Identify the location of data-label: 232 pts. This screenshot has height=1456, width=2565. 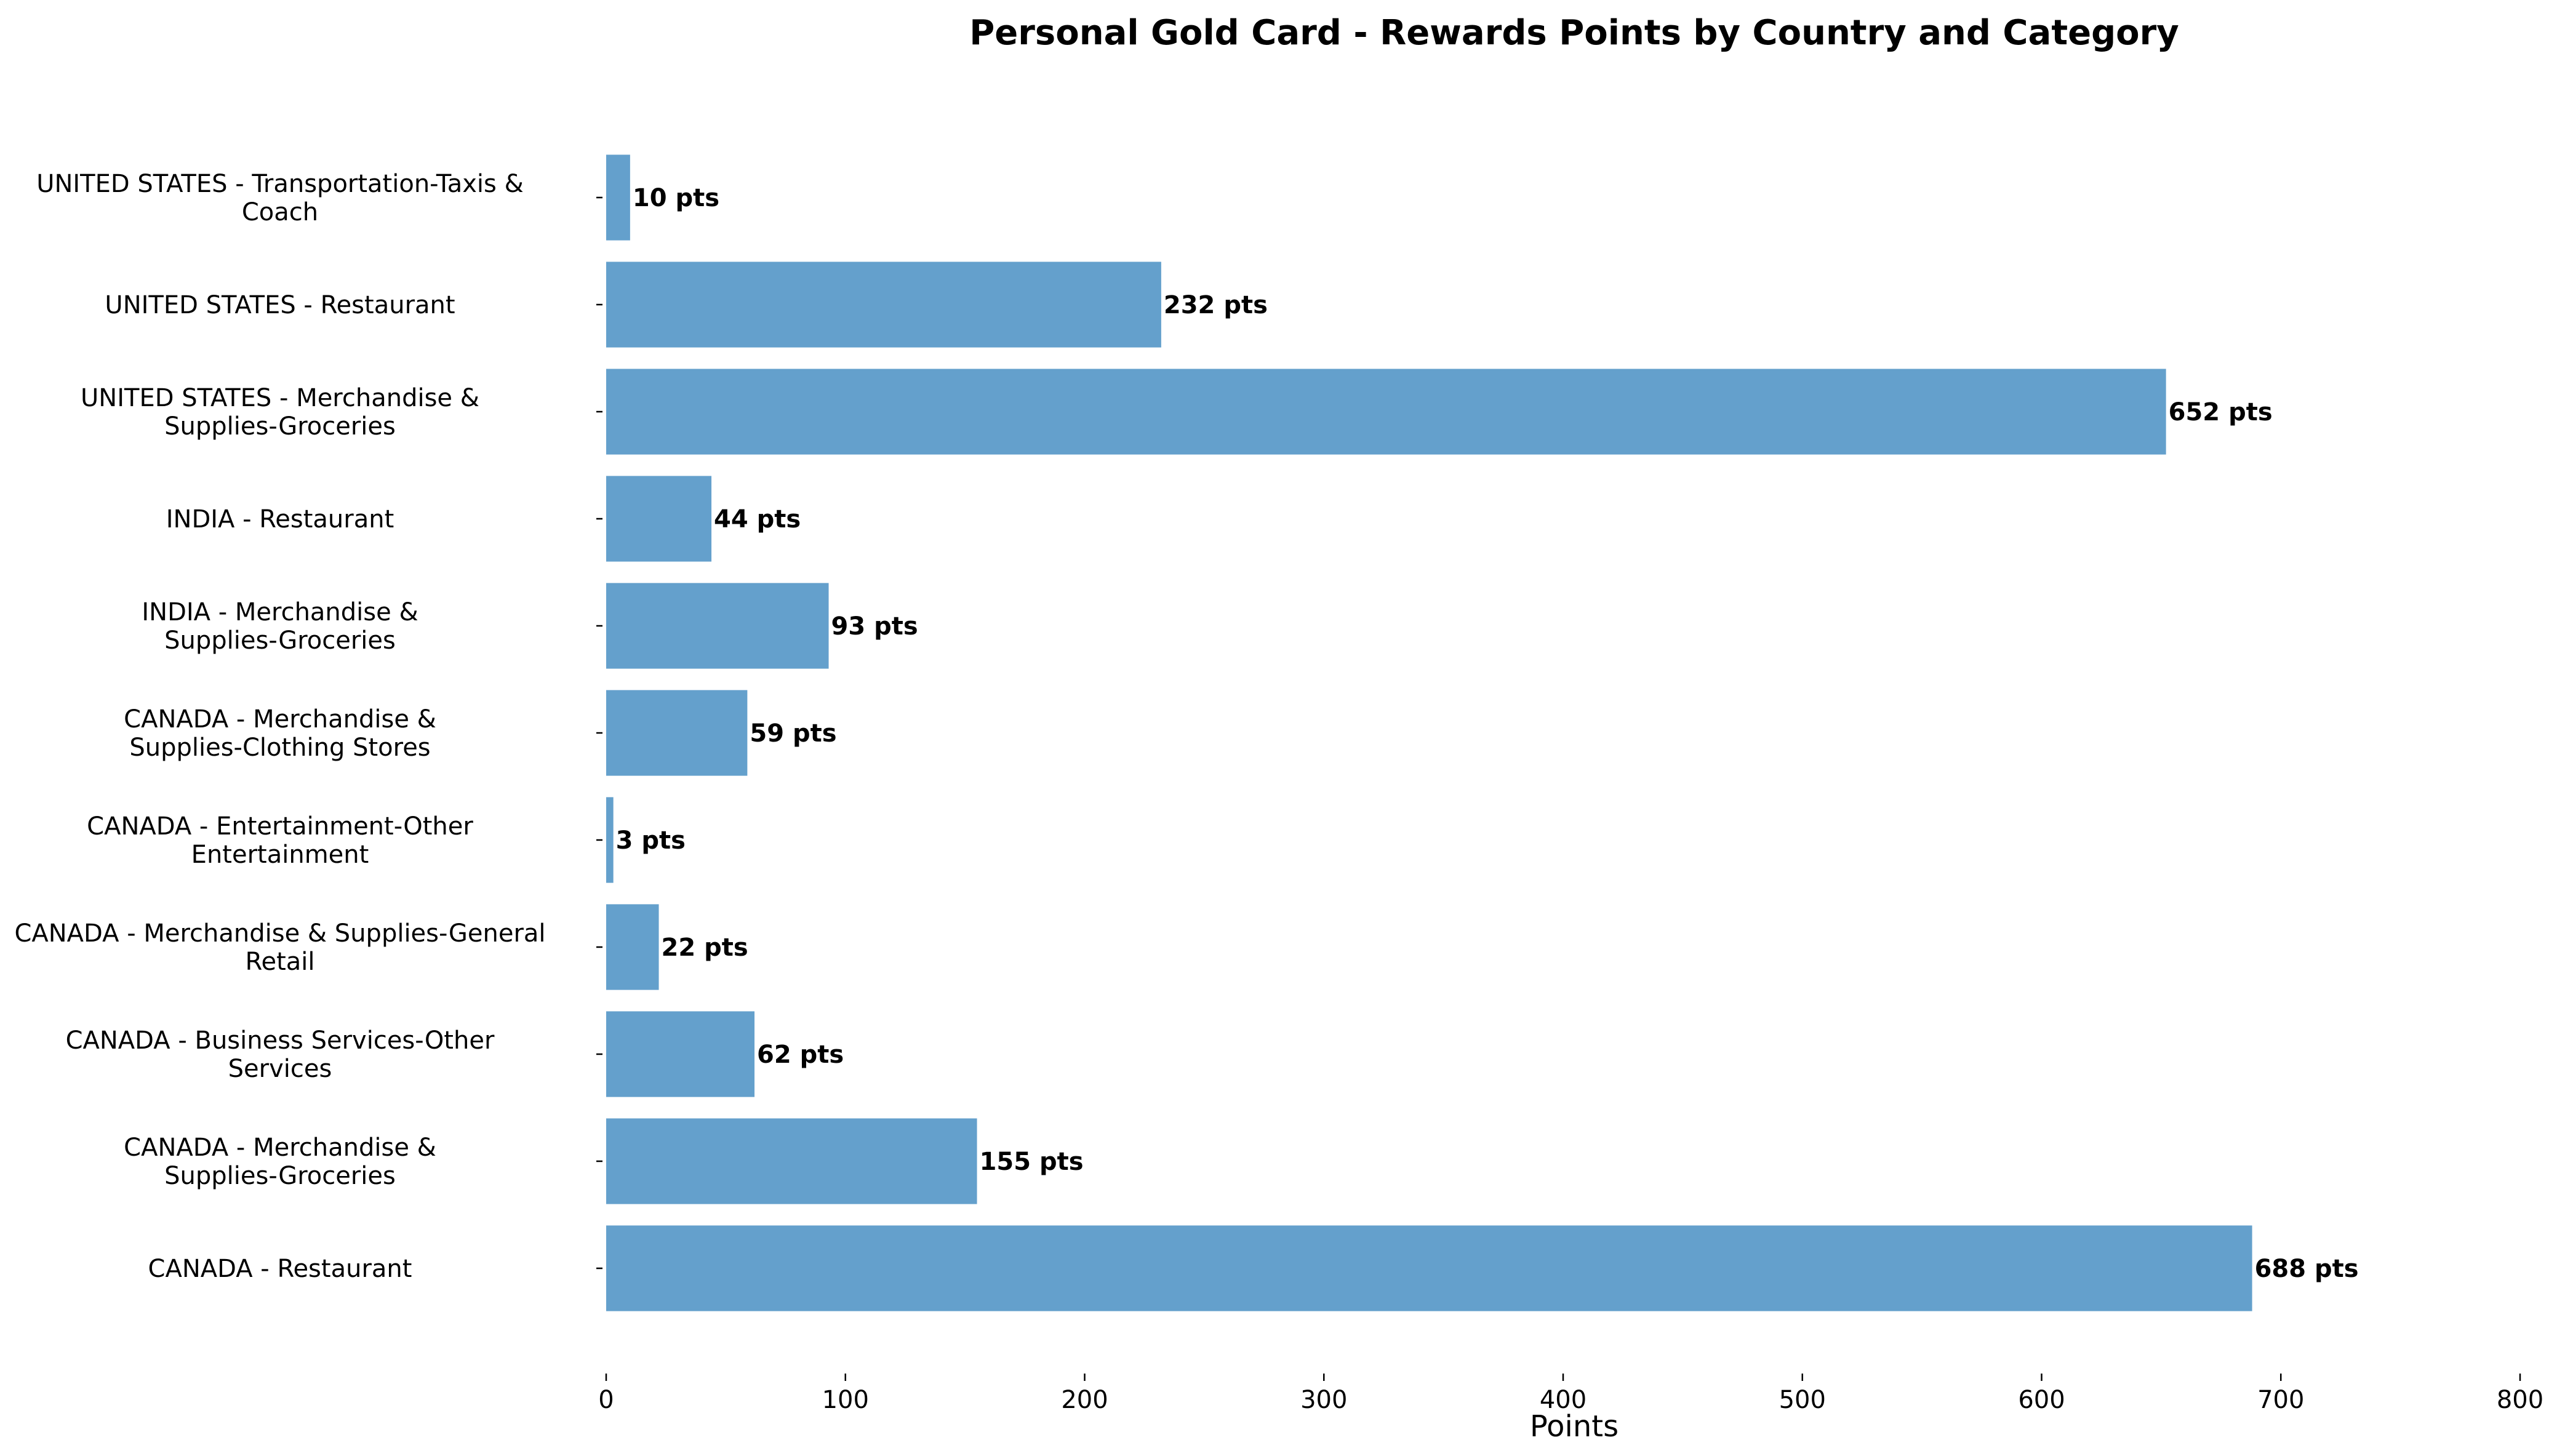
(1216, 305).